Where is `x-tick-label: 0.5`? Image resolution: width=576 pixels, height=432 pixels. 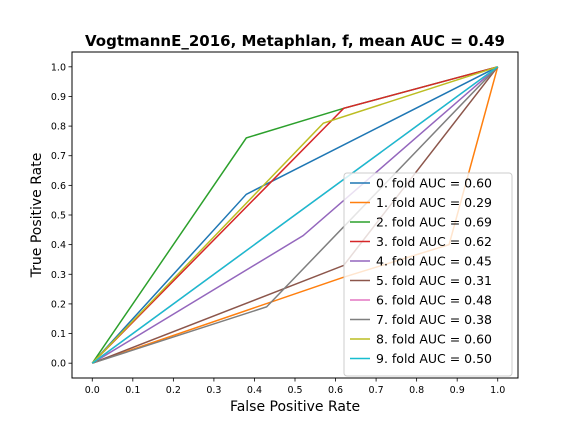
x-tick-label: 0.5 is located at coordinates (294, 390).